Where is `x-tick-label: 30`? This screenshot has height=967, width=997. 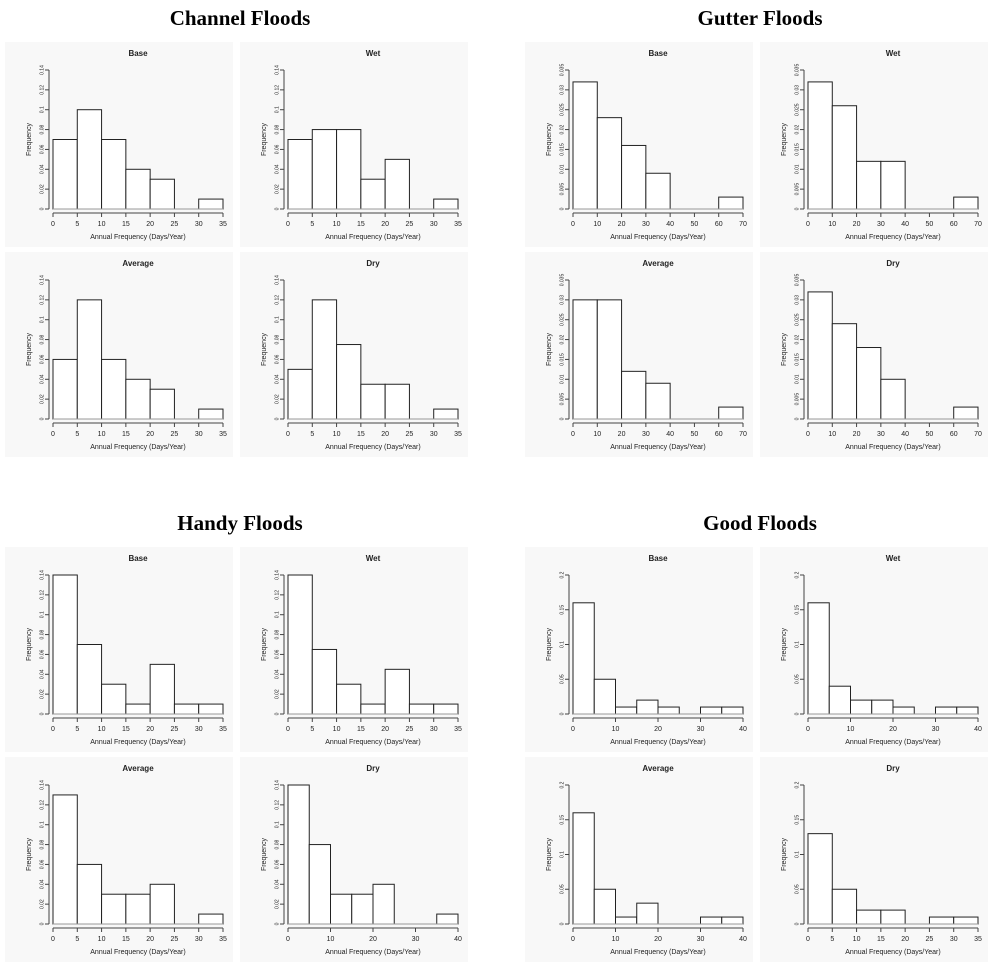
x-tick-label: 30 is located at coordinates (881, 224).